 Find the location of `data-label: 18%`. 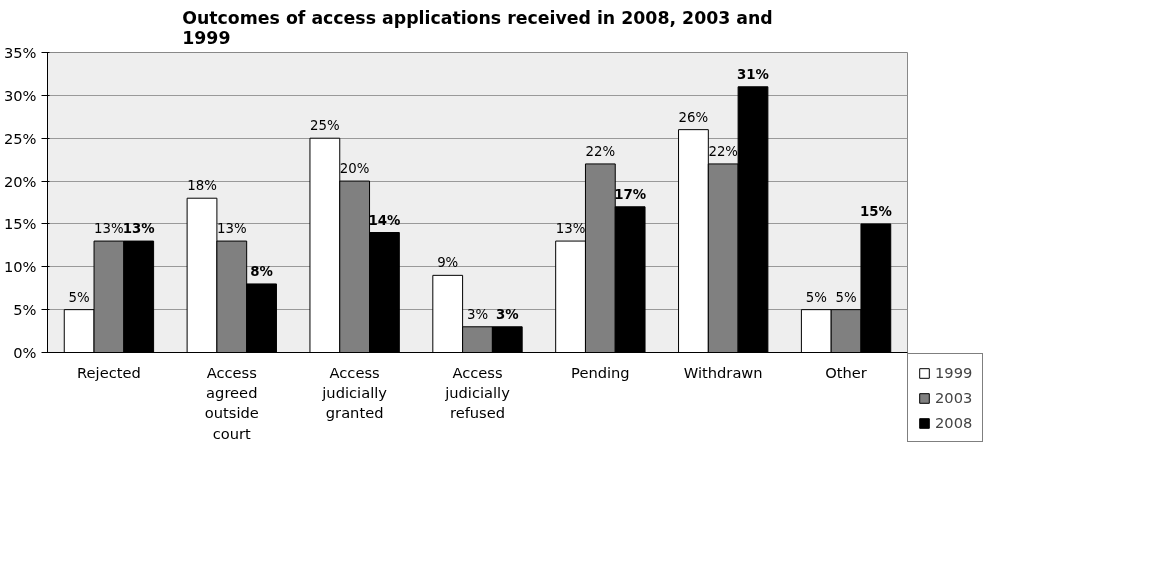

data-label: 18% is located at coordinates (202, 186).